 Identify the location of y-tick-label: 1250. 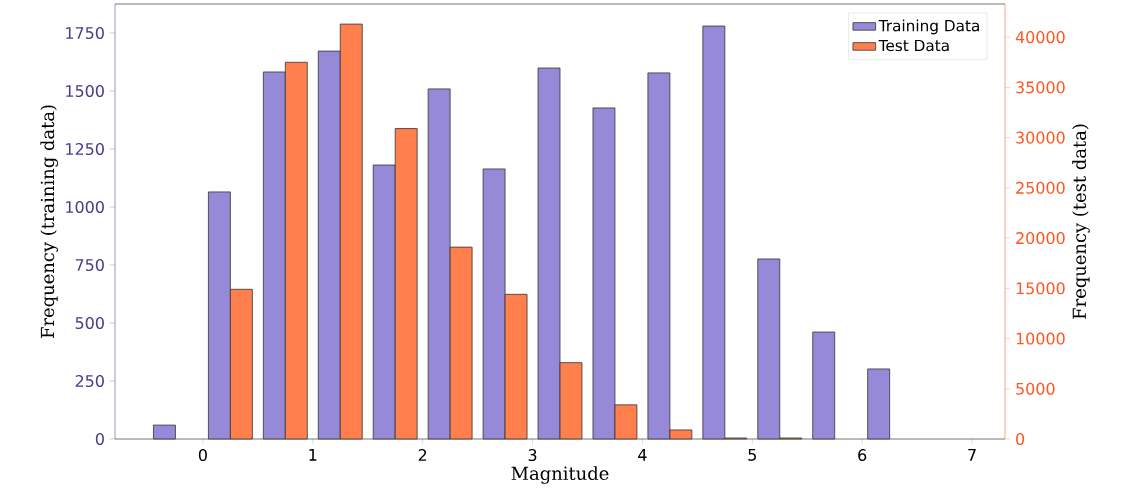
(85, 149).